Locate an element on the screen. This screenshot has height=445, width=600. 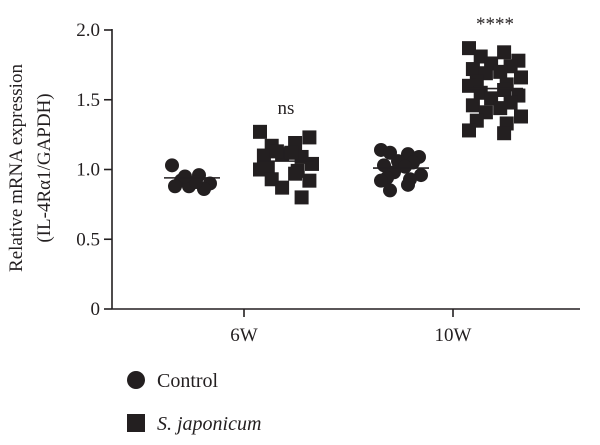
y-tick-label: 0 is located at coordinates (96, 309).